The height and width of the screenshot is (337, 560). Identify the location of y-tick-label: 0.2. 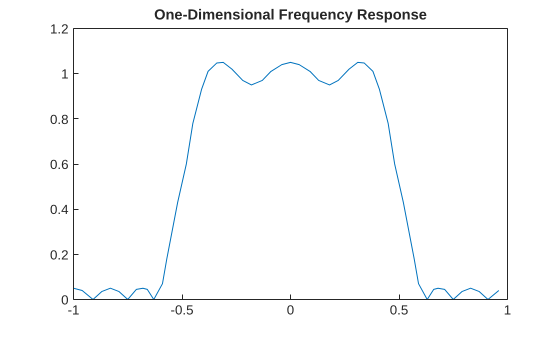
(59, 254).